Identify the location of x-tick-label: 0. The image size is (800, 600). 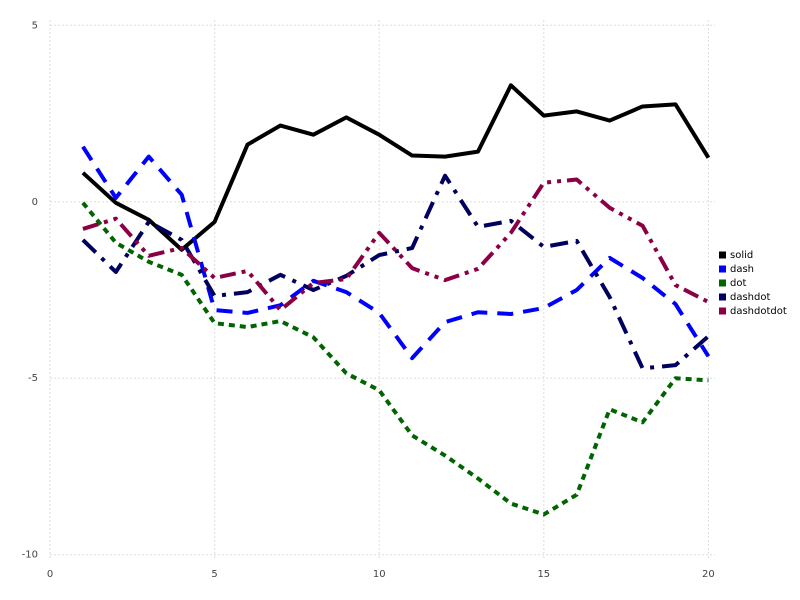
(50, 574).